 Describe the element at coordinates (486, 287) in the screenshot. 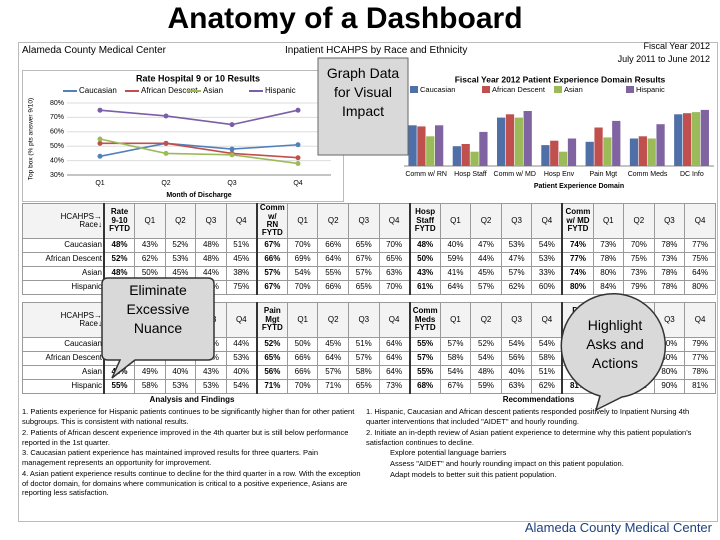

I see `table-cell: 57%` at that location.